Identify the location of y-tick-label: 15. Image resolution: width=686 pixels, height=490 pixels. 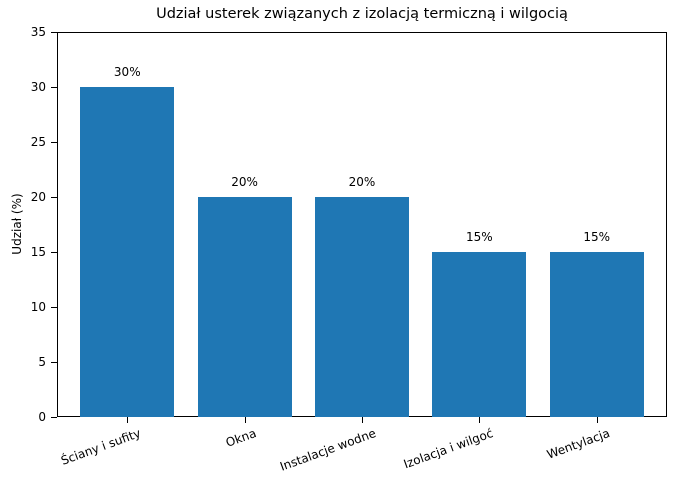
(38, 252).